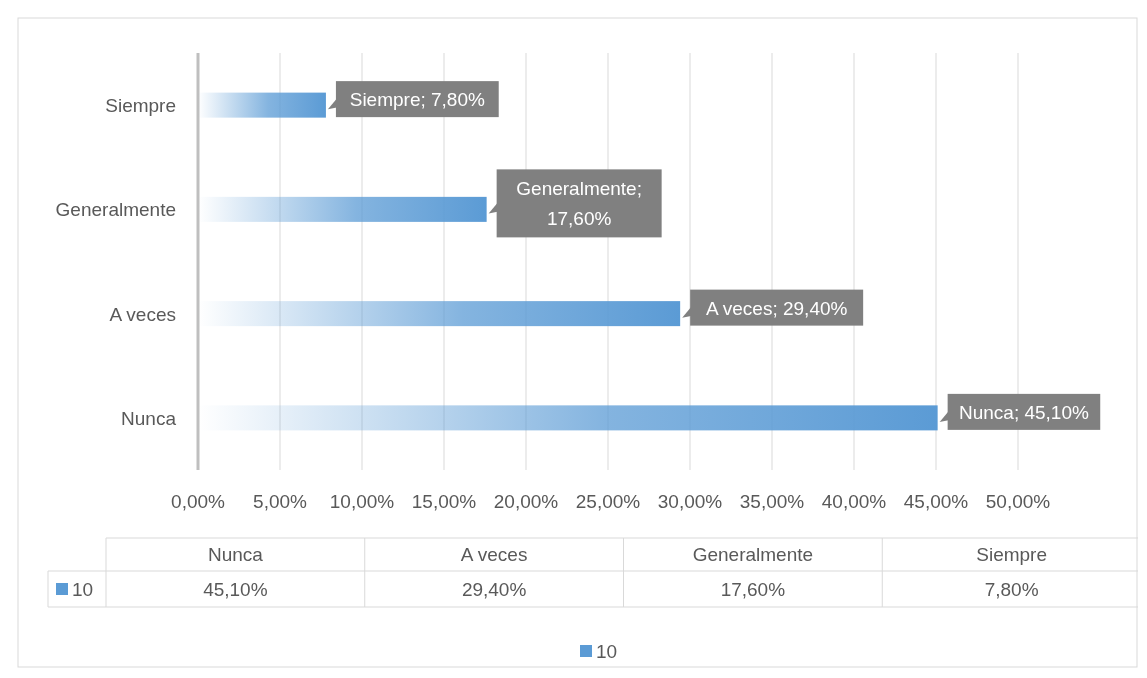 The image size is (1147, 678). Describe the element at coordinates (776, 308) in the screenshot. I see `data-label: A veces; 29,40%` at that location.